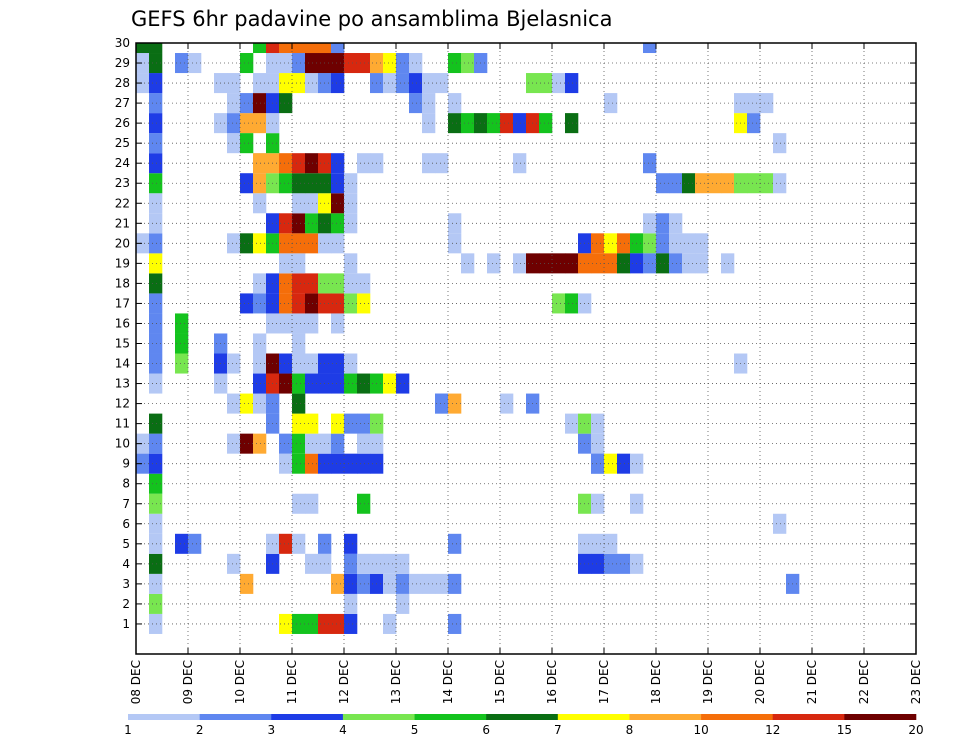 The image size is (960, 742). I want to click on x-tick-label: 08 DEC, so click(136, 682).